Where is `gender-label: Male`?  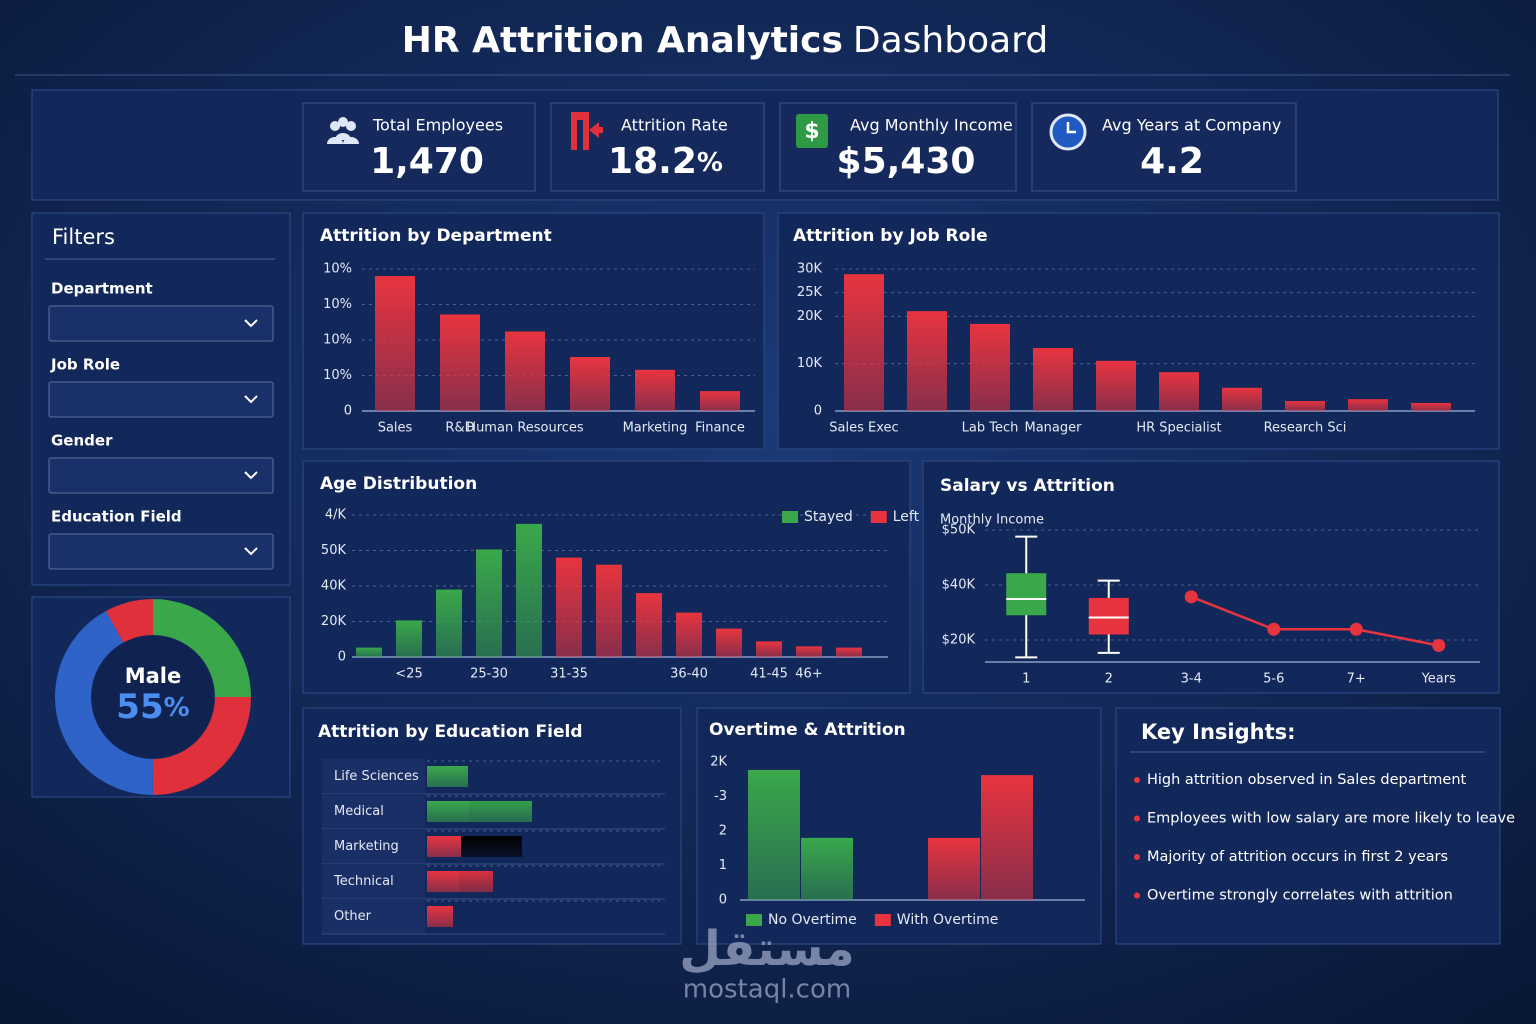
gender-label: Male is located at coordinates (153, 676).